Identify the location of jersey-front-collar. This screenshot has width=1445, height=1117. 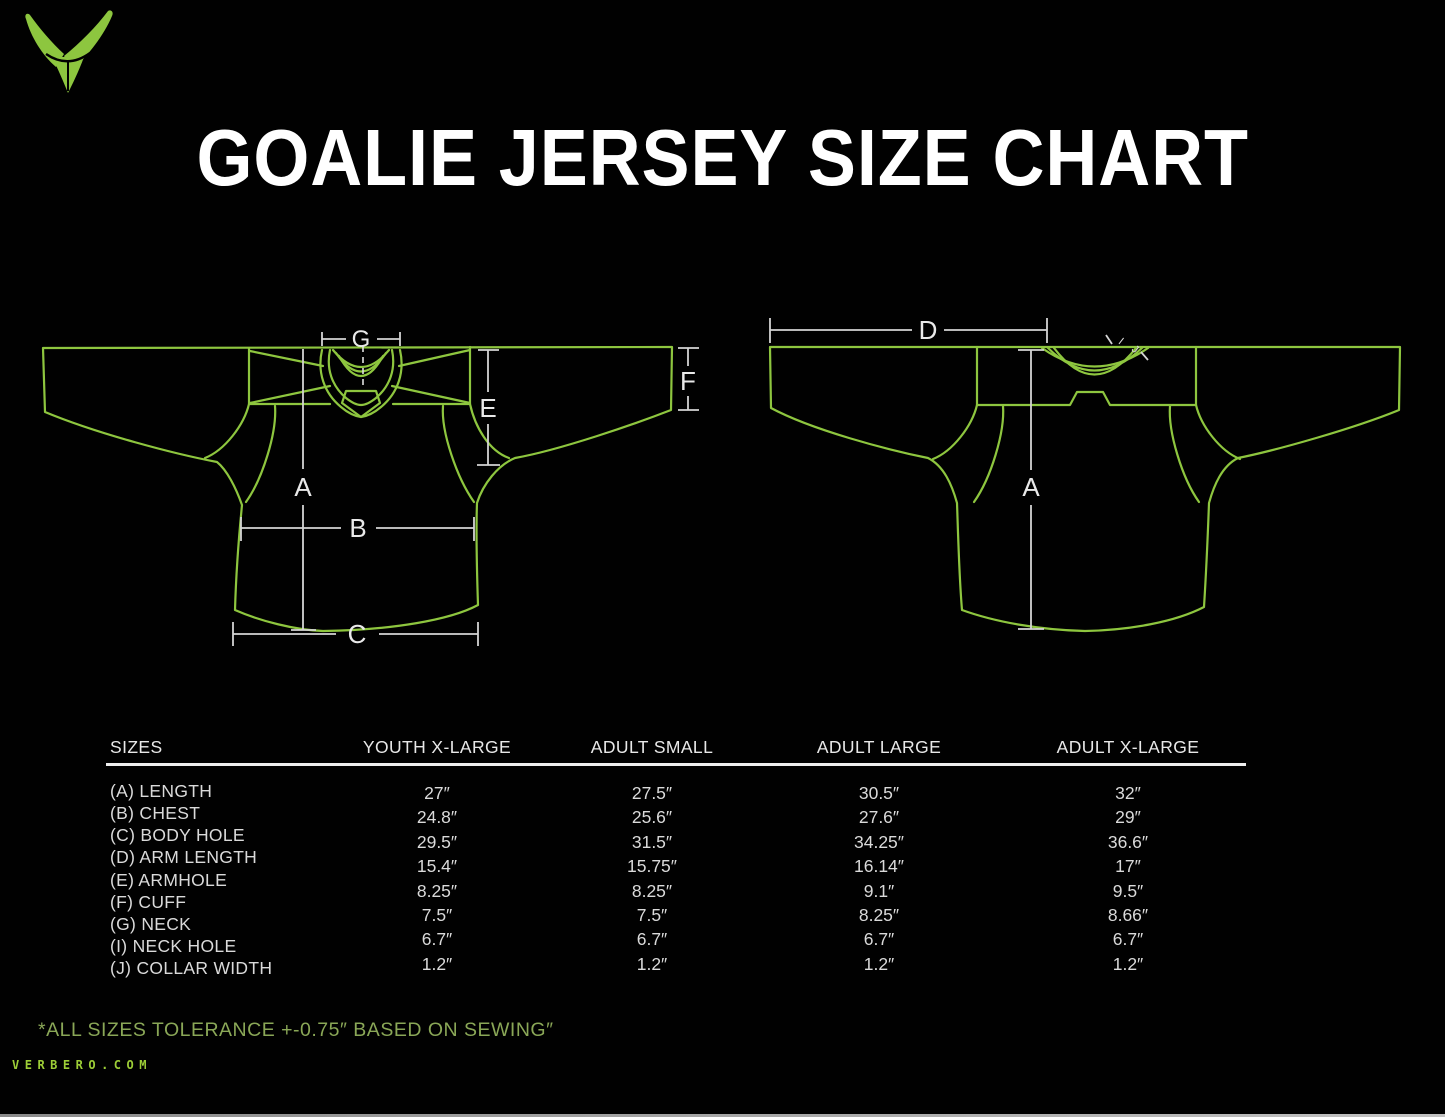
(361, 383).